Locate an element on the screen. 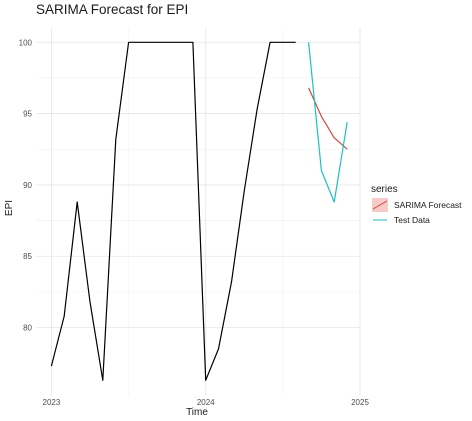 The height and width of the screenshot is (421, 472). legend-key-sarima-forecast is located at coordinates (380, 205).